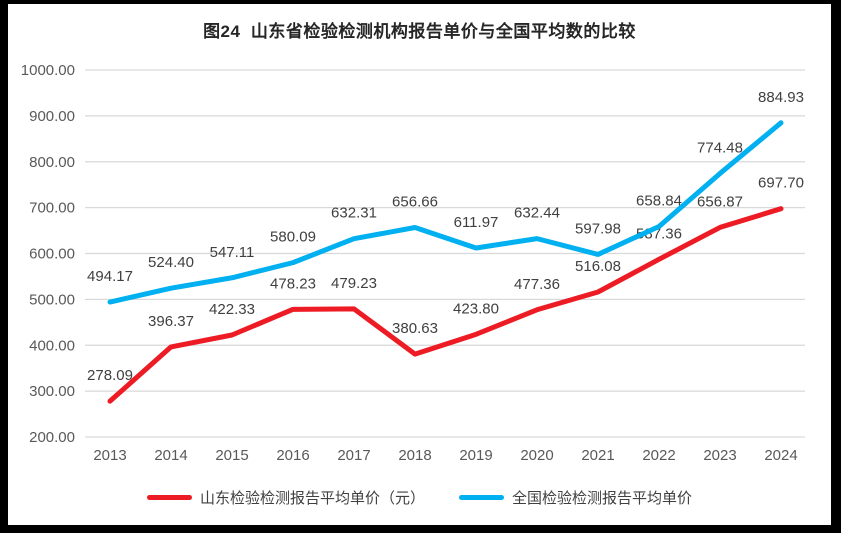  Describe the element at coordinates (110, 375) in the screenshot. I see `data-label-shandong: 278.09` at that location.